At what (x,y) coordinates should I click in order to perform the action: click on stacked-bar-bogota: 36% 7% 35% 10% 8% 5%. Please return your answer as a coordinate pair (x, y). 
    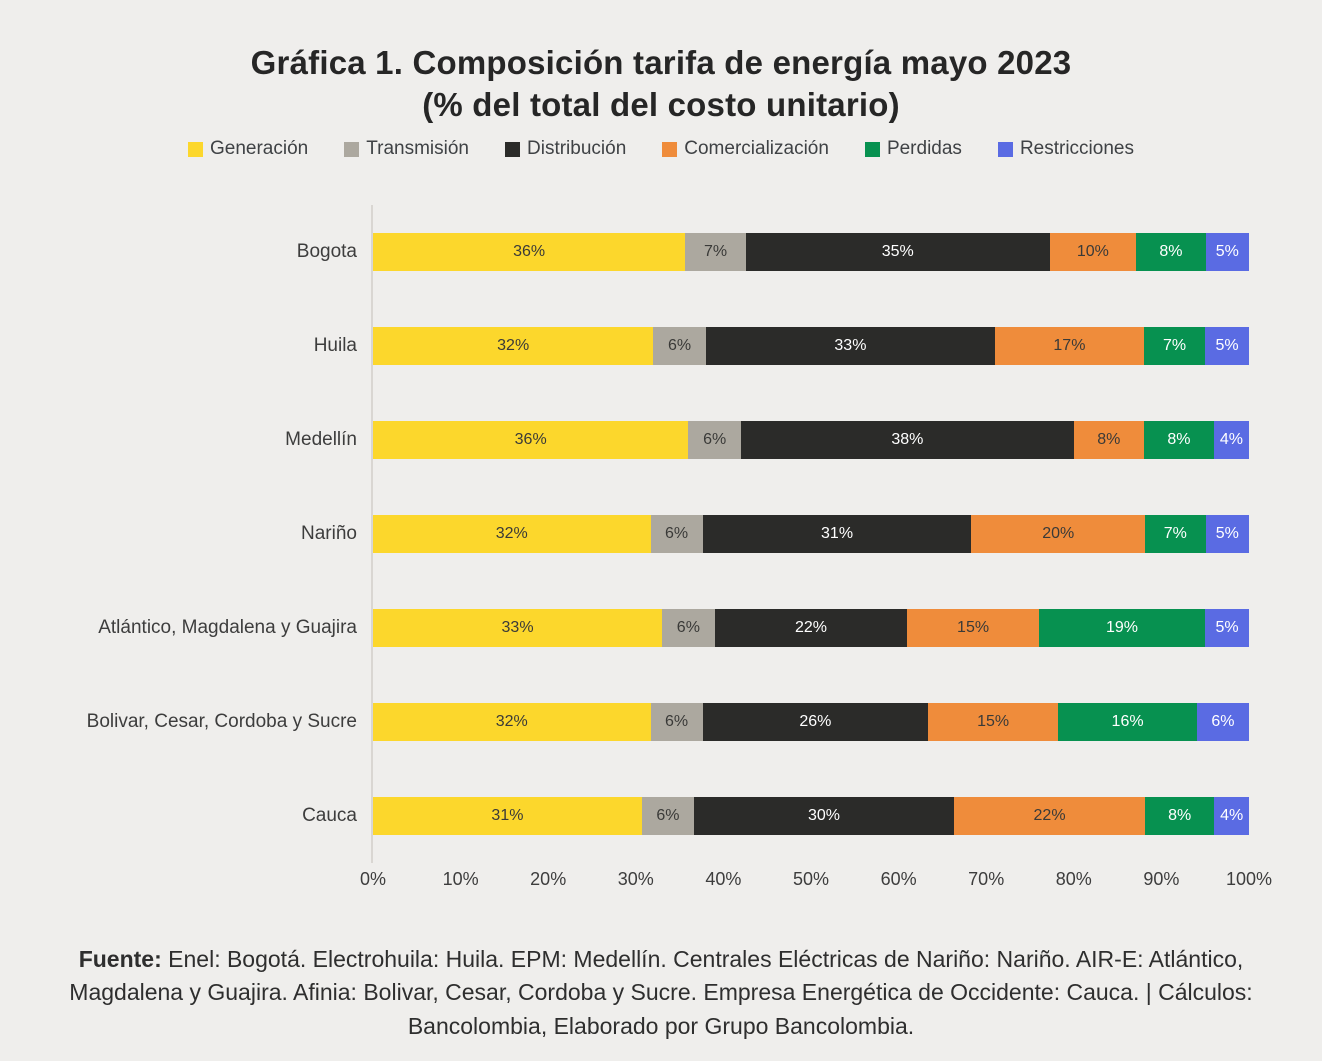
    Looking at the image, I should click on (811, 252).